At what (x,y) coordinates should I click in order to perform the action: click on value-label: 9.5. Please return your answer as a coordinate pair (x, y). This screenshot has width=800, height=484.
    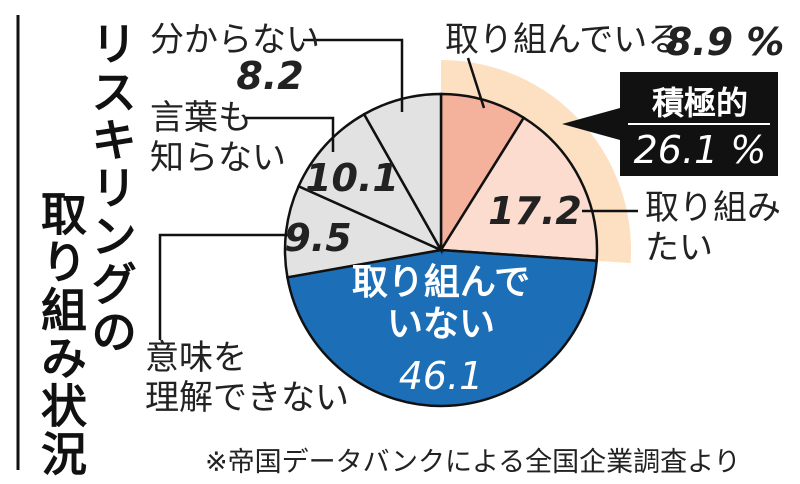
    Looking at the image, I should click on (318, 238).